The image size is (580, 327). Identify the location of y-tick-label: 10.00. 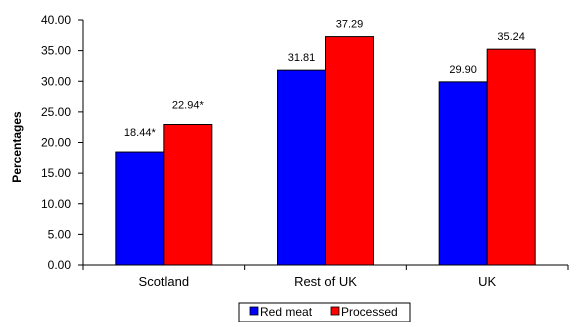
(56, 204).